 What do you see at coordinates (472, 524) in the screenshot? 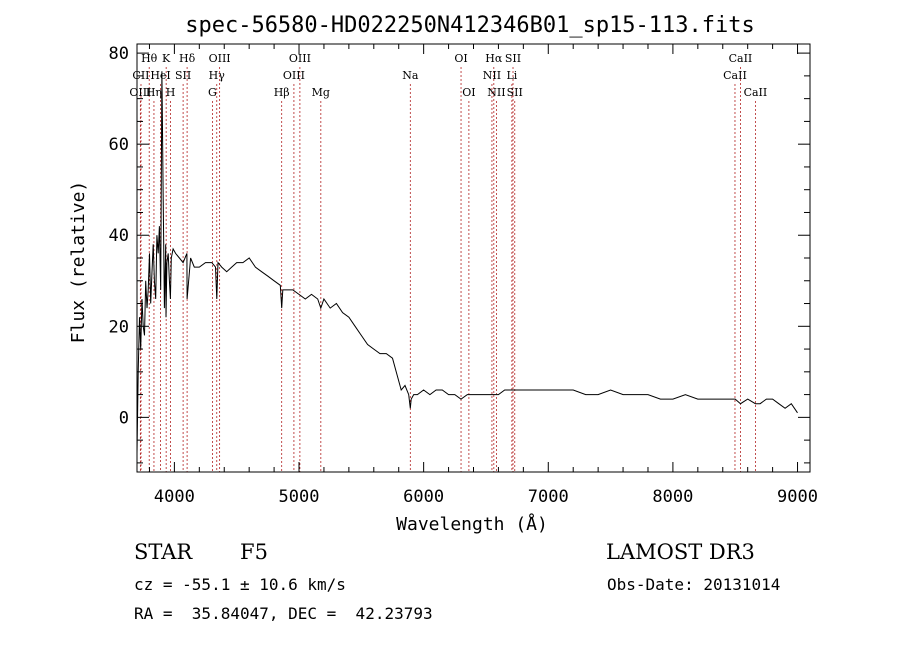
I see `x-axis-label: Wavelength (Å)` at bounding box center [472, 524].